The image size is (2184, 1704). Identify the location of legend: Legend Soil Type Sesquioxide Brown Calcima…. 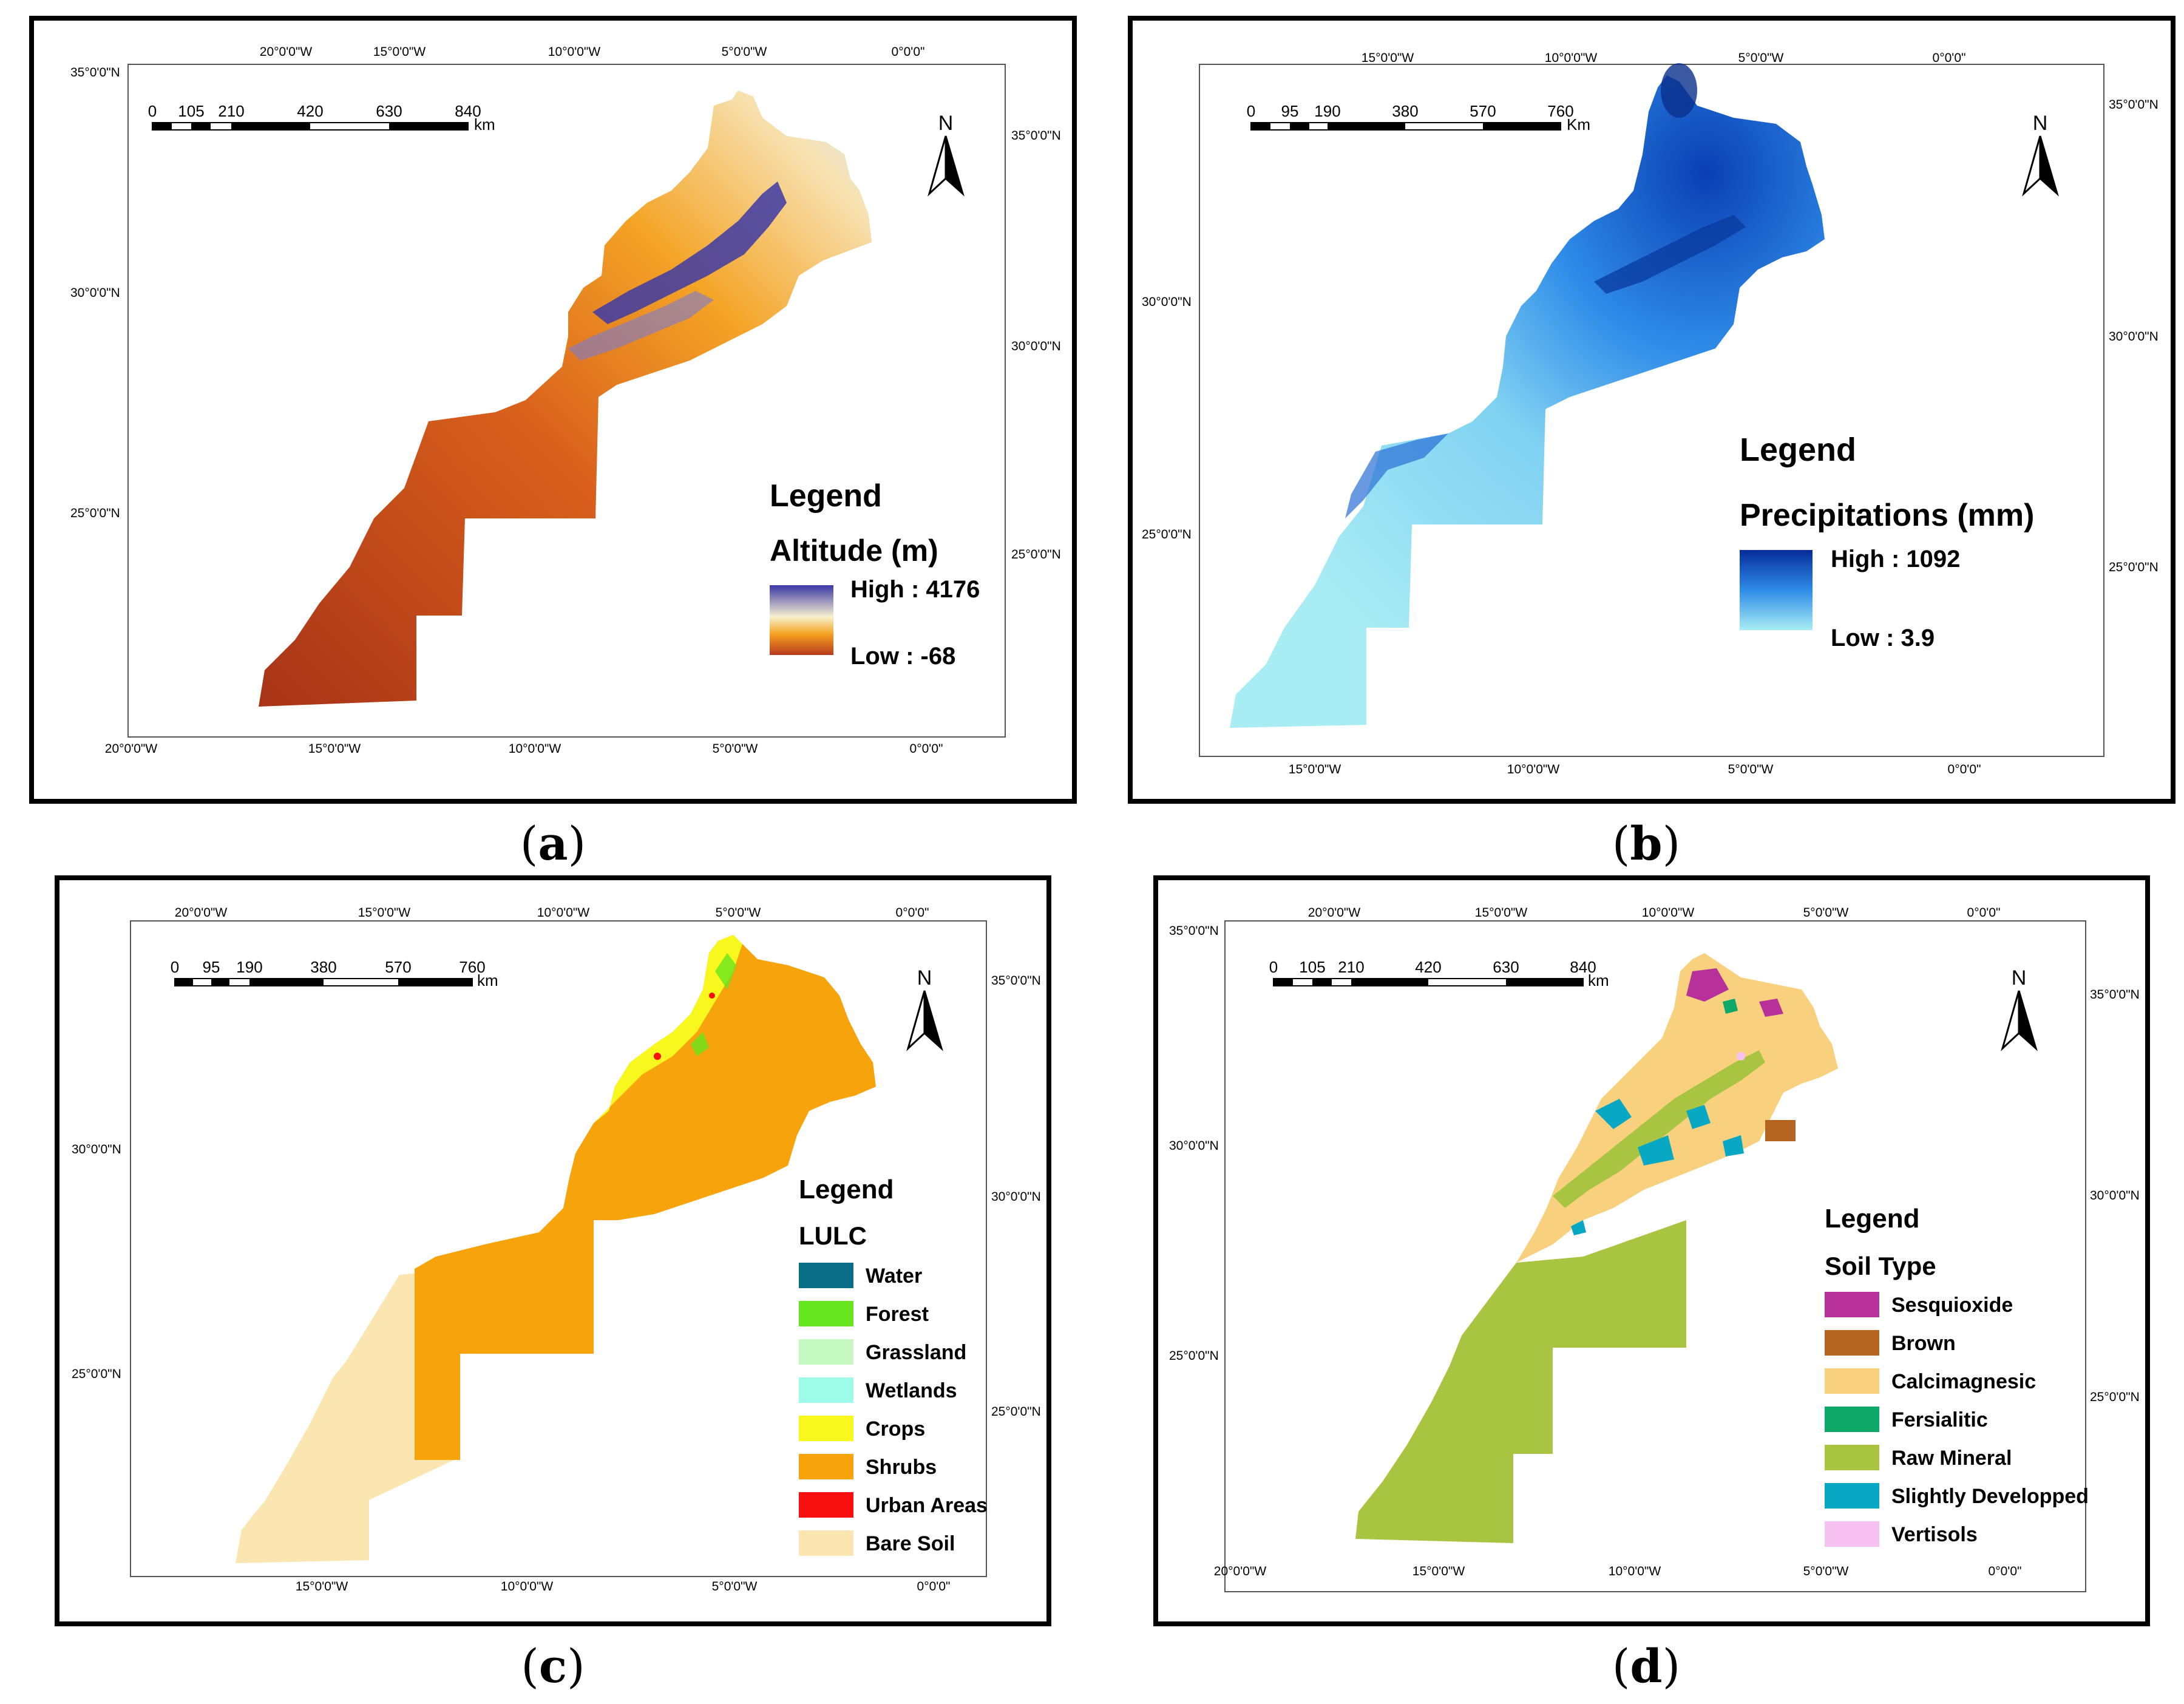
(1957, 1375).